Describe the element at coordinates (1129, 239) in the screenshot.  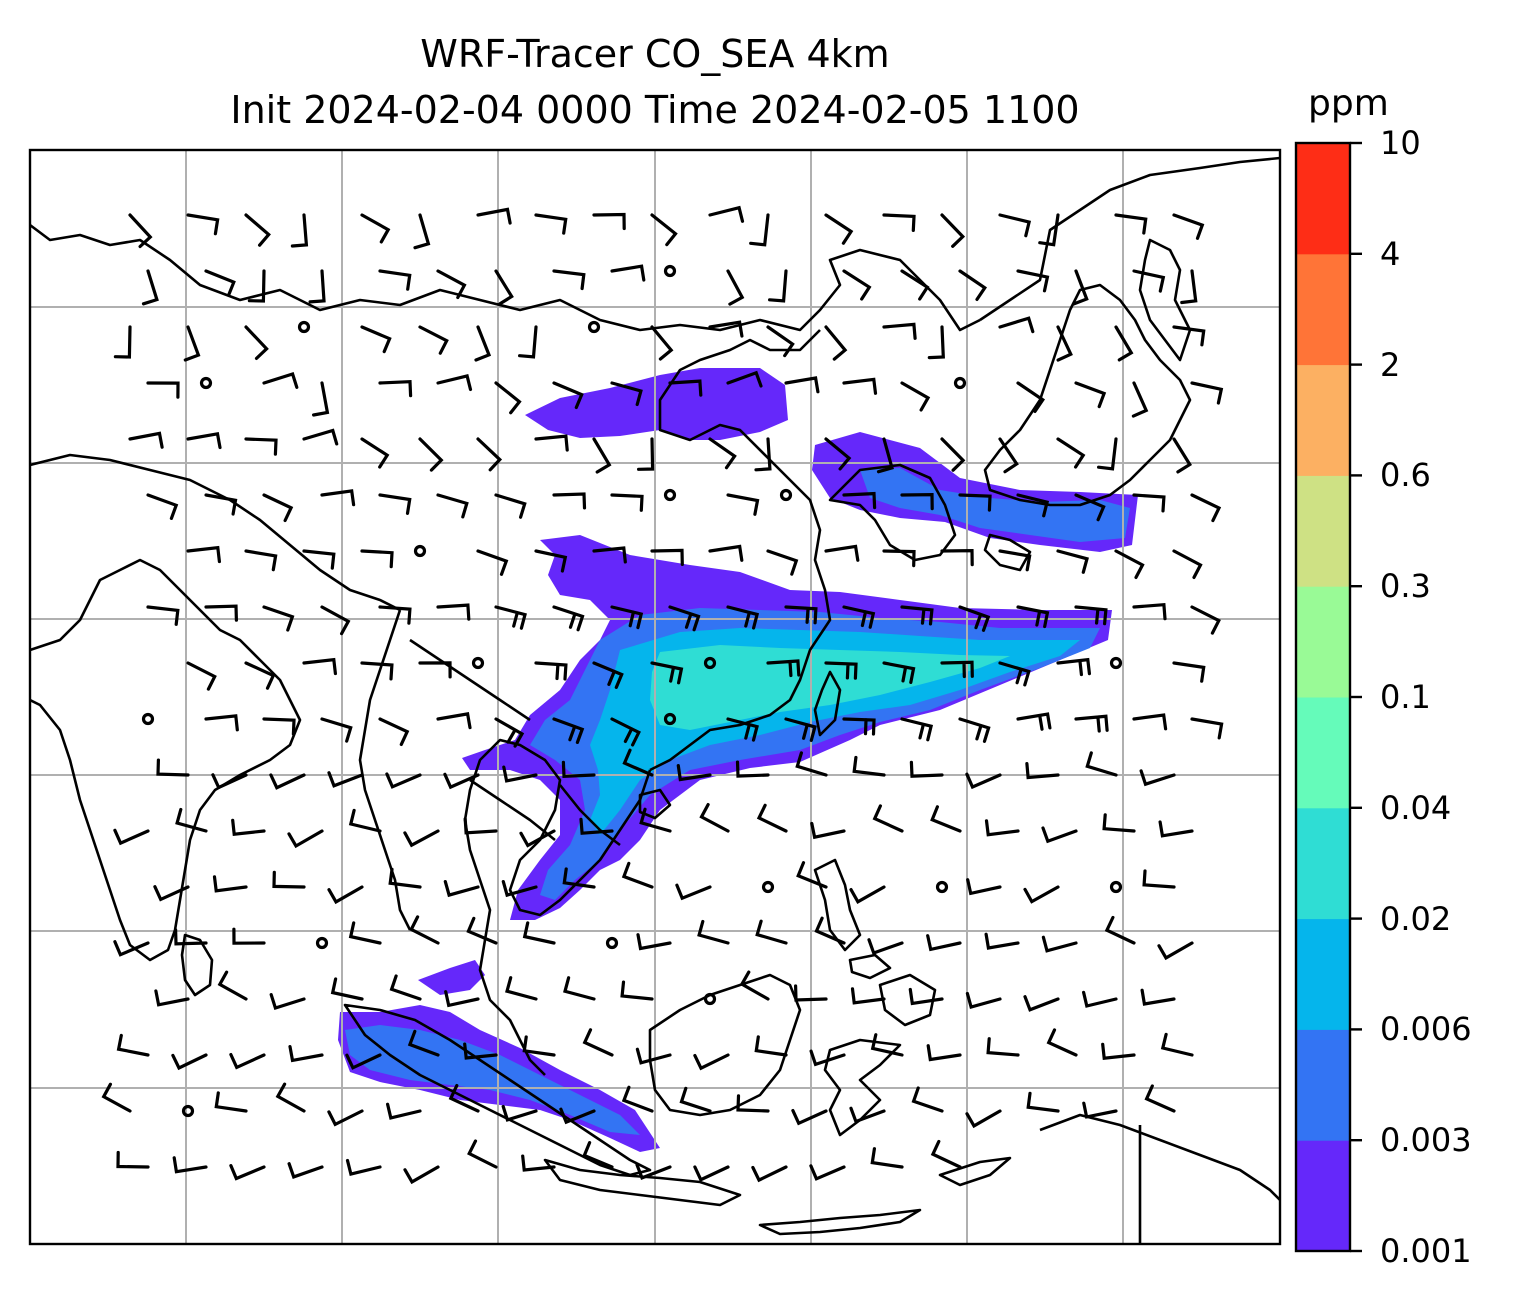
I see `russia-coast` at that location.